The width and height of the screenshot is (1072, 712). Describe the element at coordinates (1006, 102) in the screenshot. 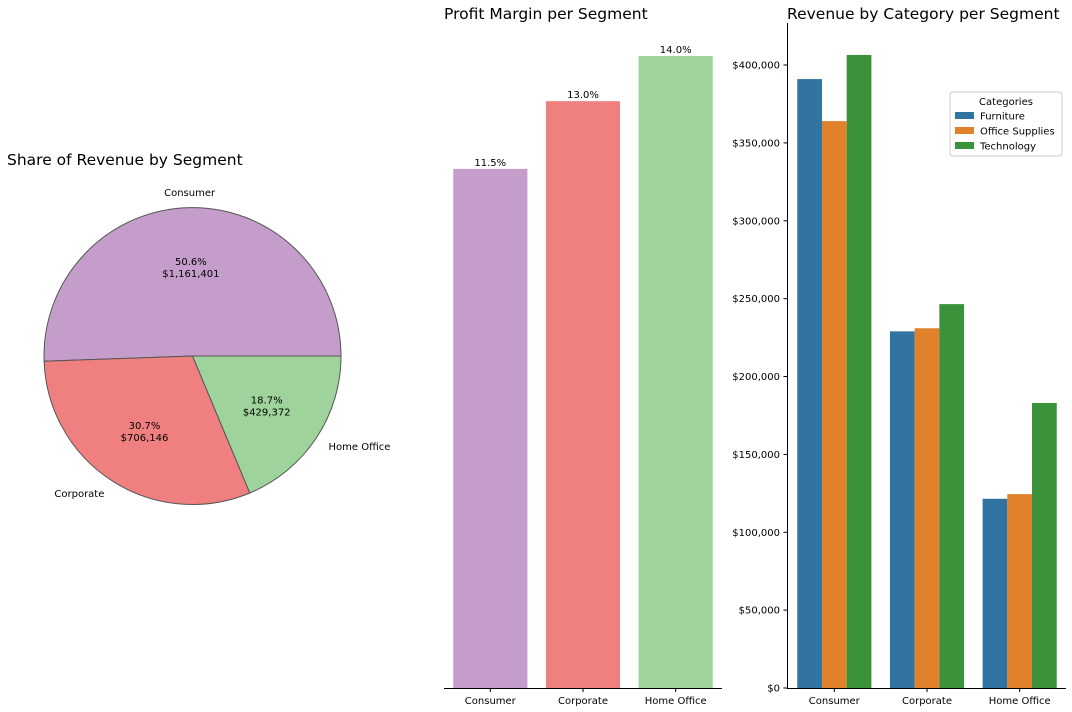

I see `legend-title: Categories` at that location.